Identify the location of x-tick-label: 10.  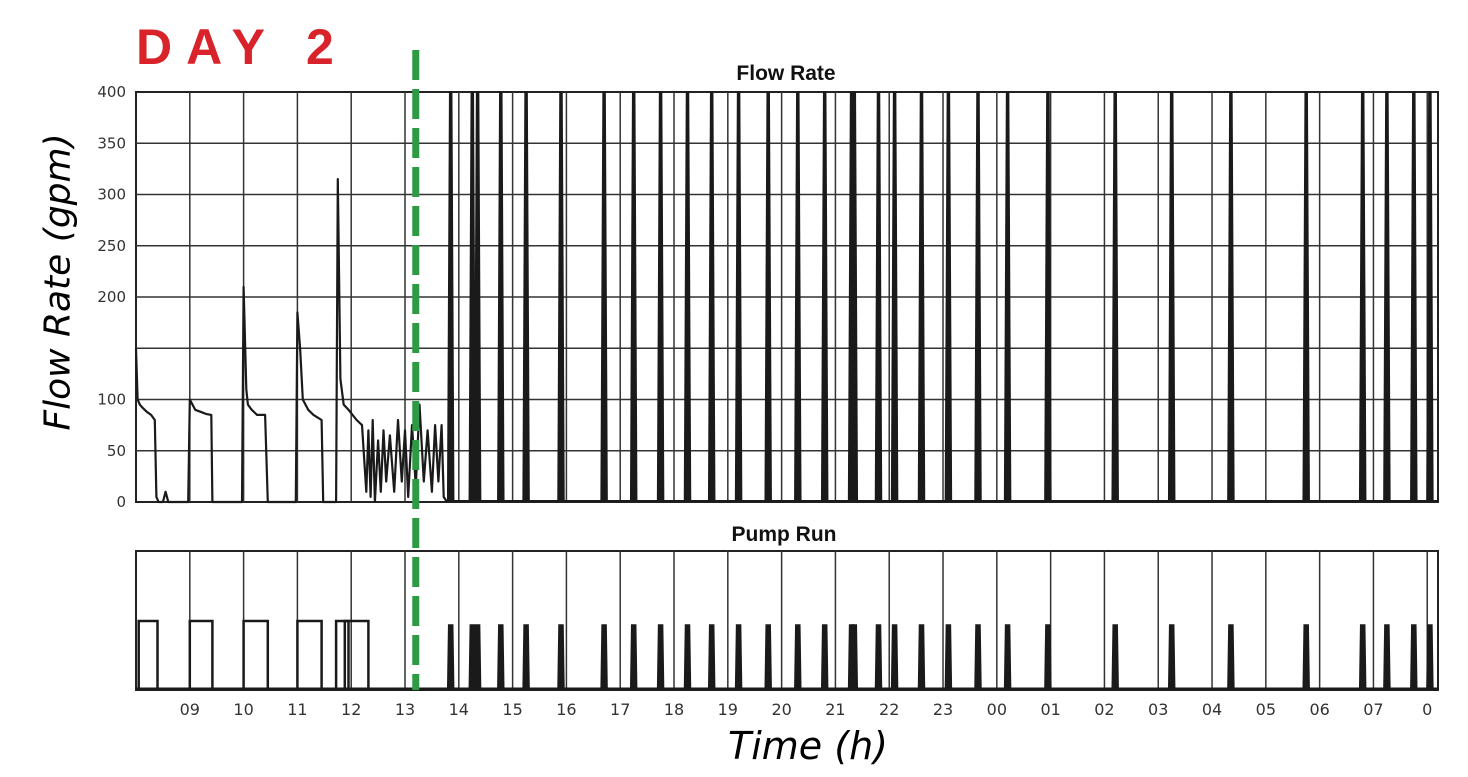
(243, 709).